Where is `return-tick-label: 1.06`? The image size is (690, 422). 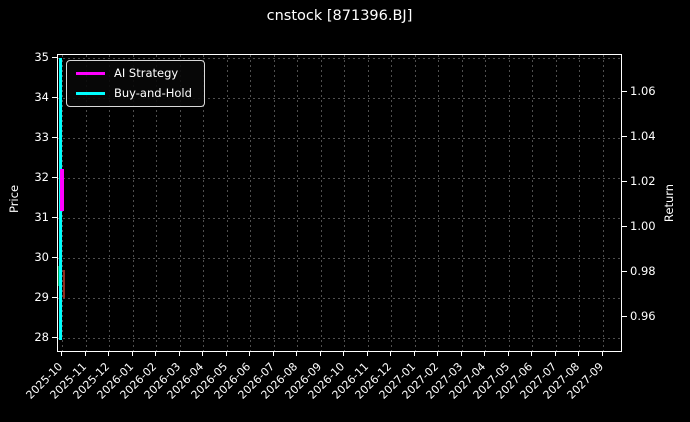 return-tick-label: 1.06 is located at coordinates (643, 91).